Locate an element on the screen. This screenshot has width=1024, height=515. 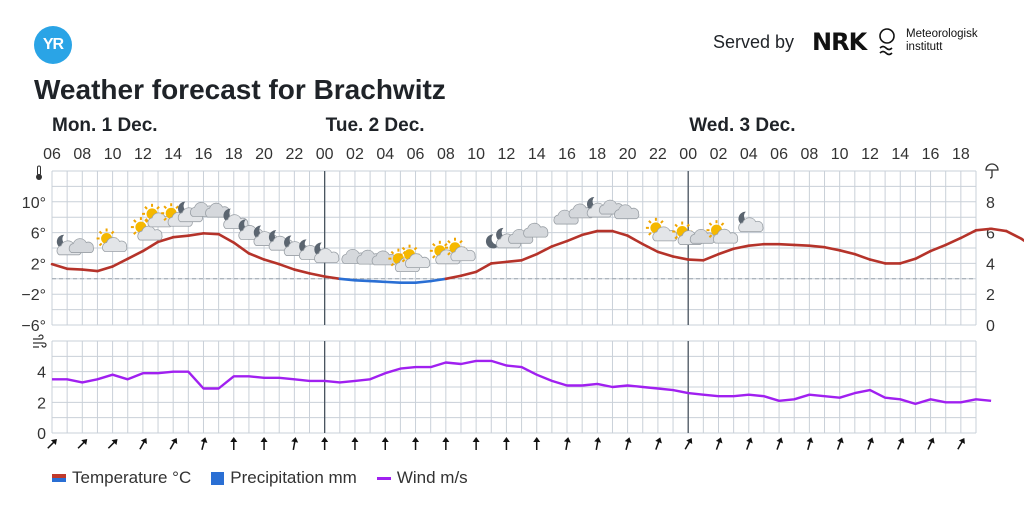
yr-logo-text: YR is located at coordinates (53, 44).